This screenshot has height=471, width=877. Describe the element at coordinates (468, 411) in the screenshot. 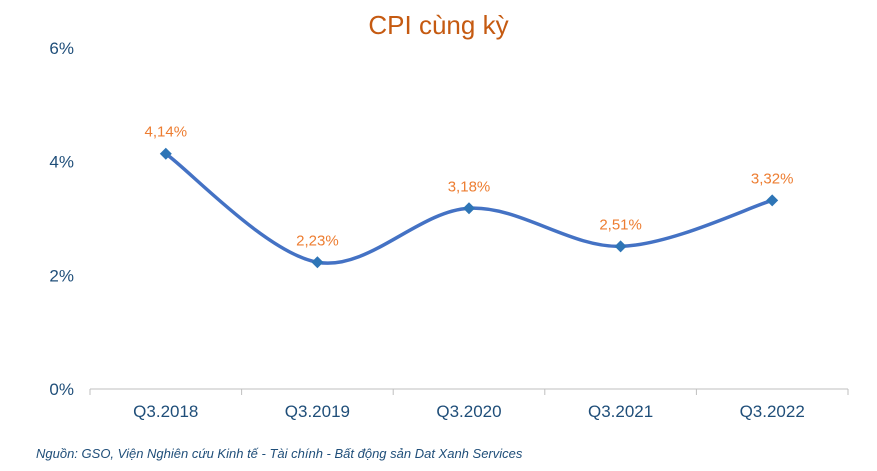

I see `x-tick-label: Q3.2020` at that location.